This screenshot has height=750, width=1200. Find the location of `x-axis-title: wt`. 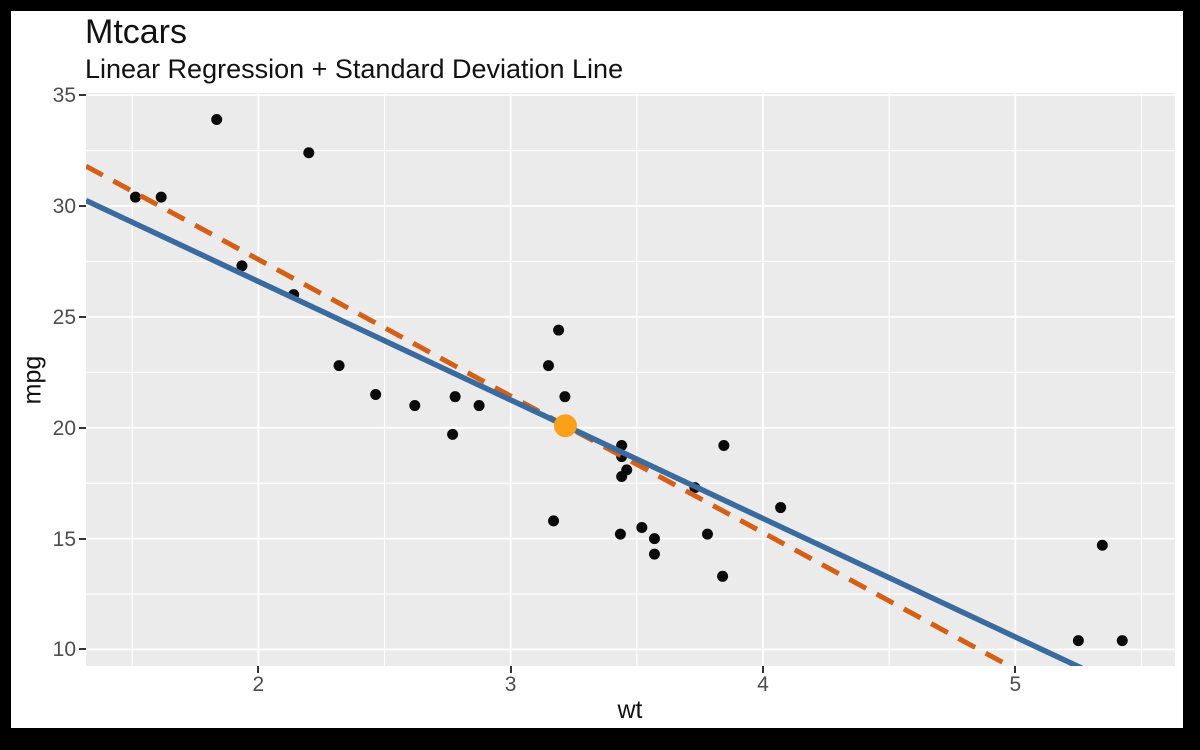

x-axis-title: wt is located at coordinates (630, 710).